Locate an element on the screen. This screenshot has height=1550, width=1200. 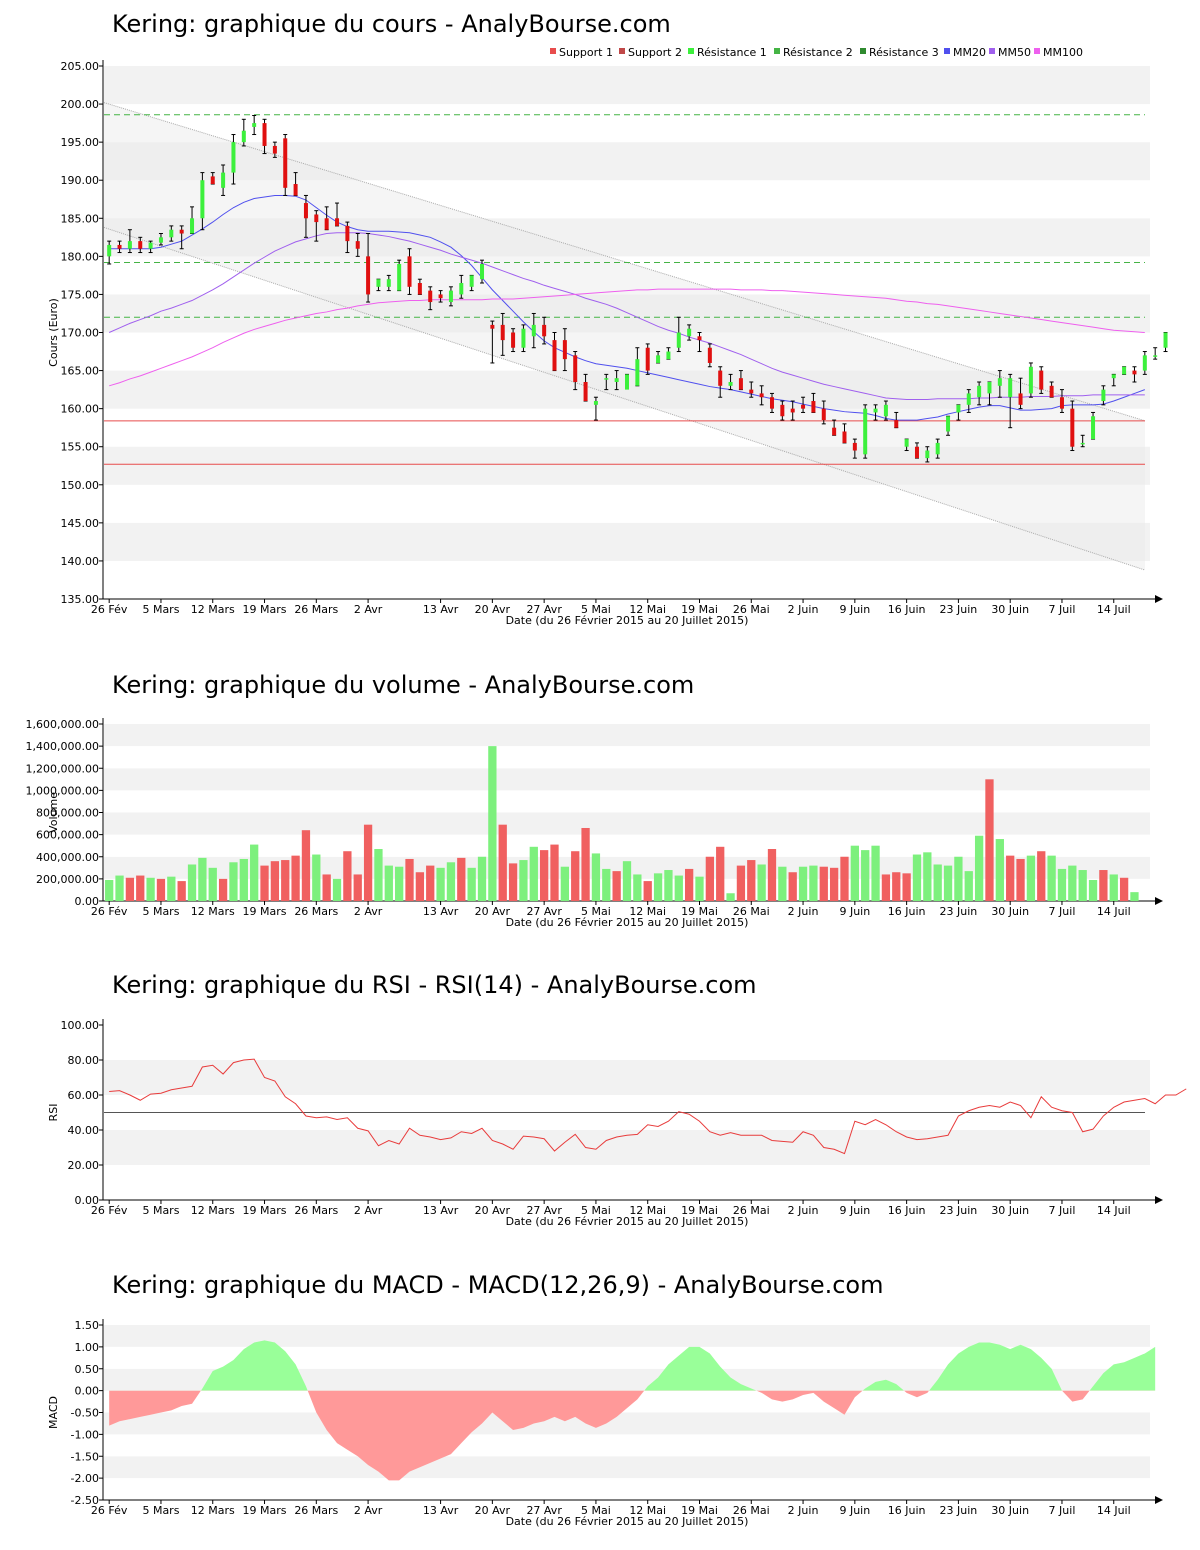
x-tick-label: 7 Juil is located at coordinates (1062, 1210).